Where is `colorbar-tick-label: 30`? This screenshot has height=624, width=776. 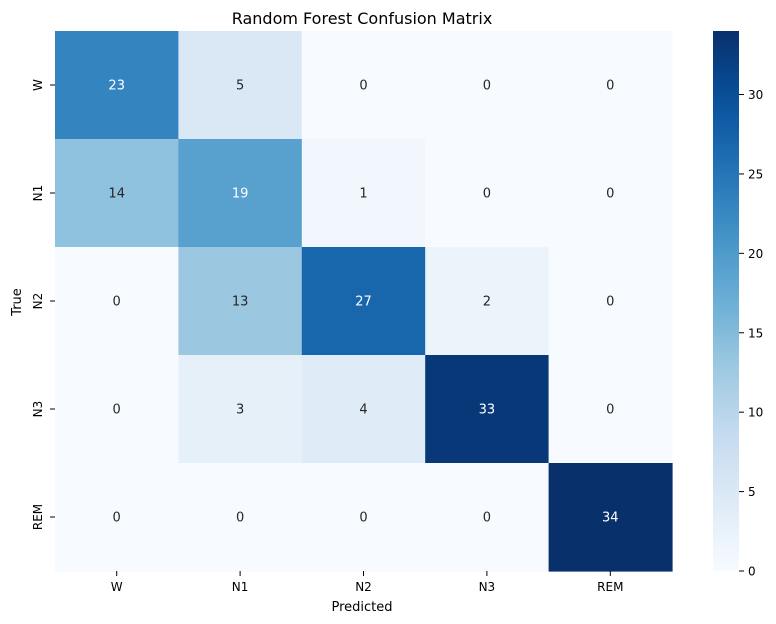
colorbar-tick-label: 30 is located at coordinates (755, 95).